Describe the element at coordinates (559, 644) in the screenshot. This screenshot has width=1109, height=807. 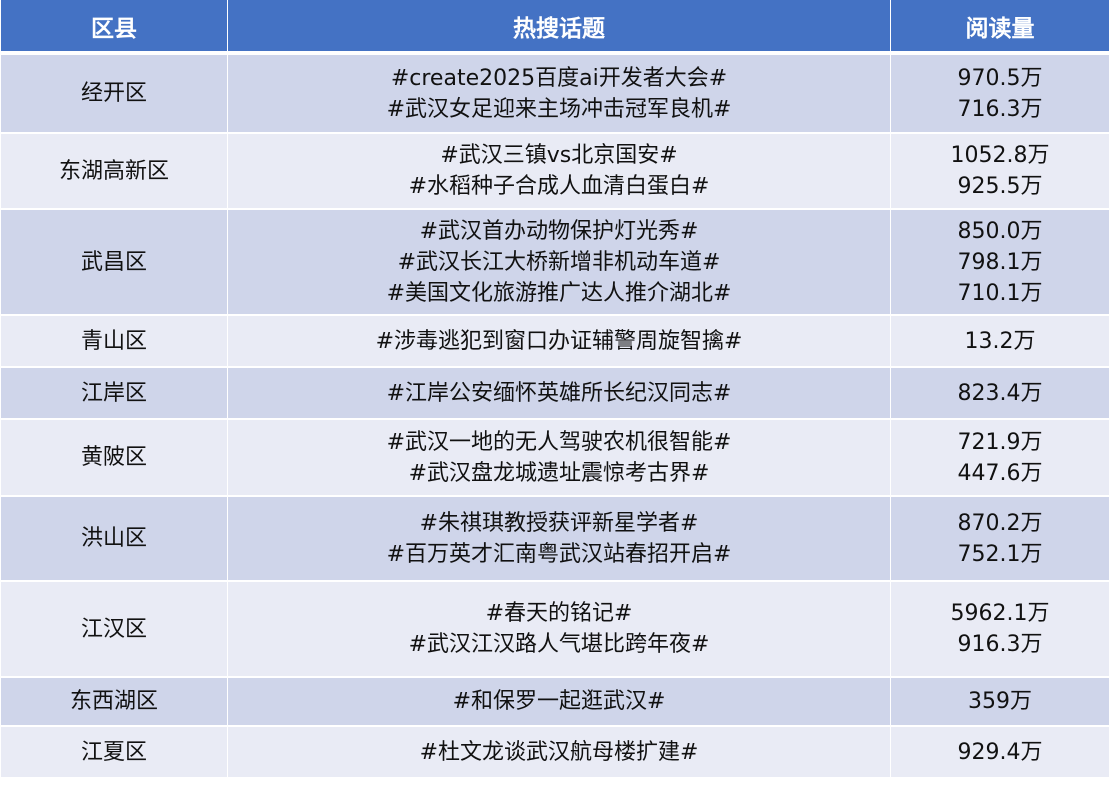
I see `topic-item: #武汉江汉路人气堪比跨年夜#` at that location.